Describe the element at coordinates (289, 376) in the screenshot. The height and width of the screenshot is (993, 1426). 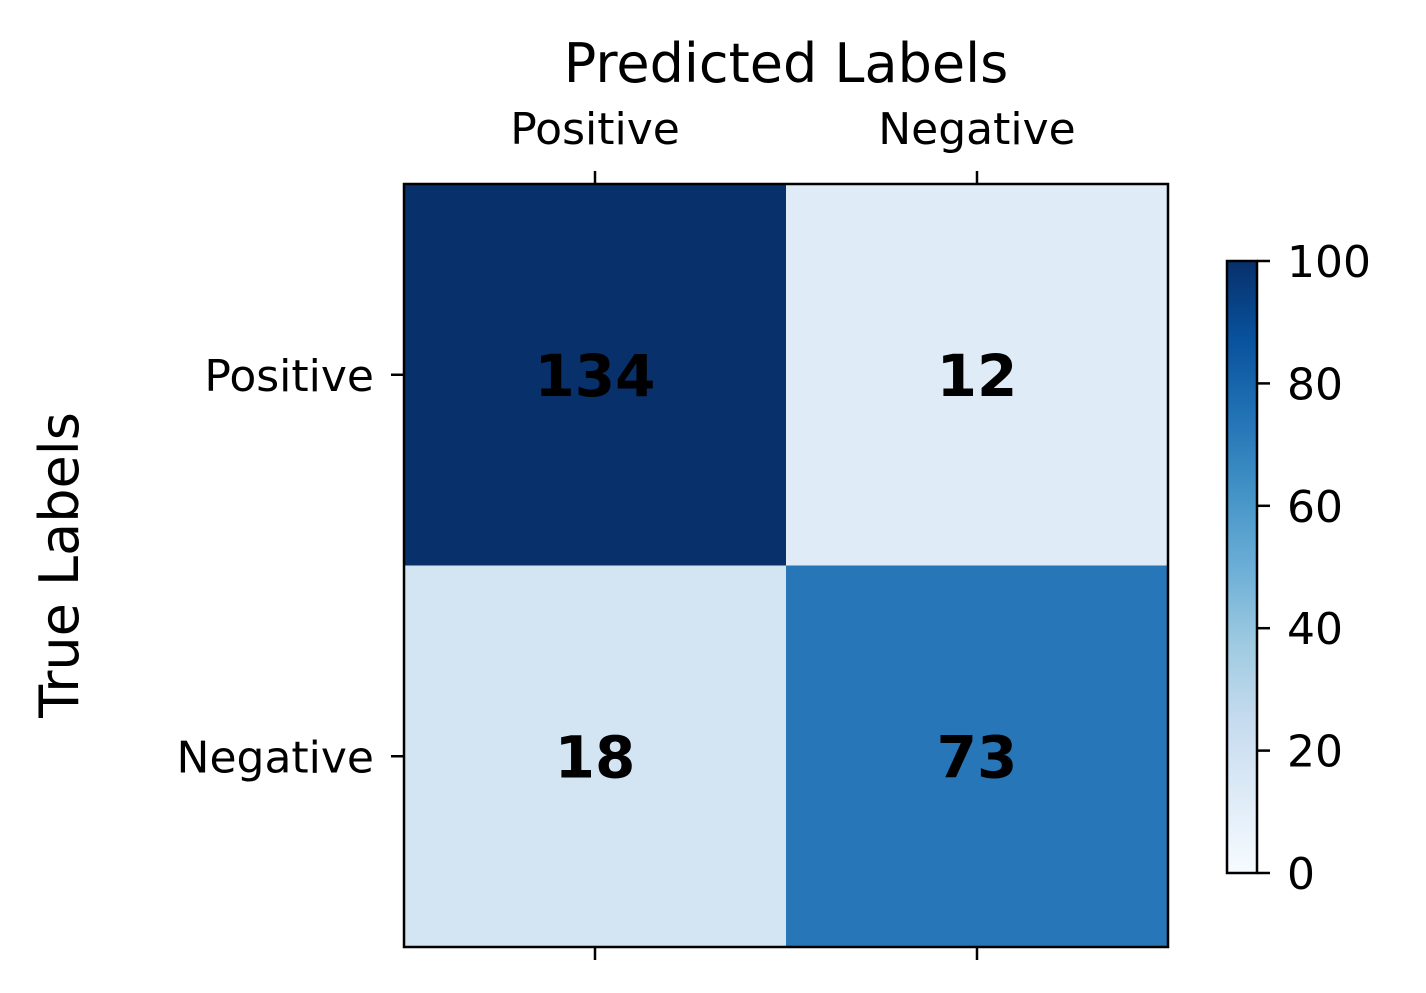
I see `y-tick-label-0: Positive` at that location.